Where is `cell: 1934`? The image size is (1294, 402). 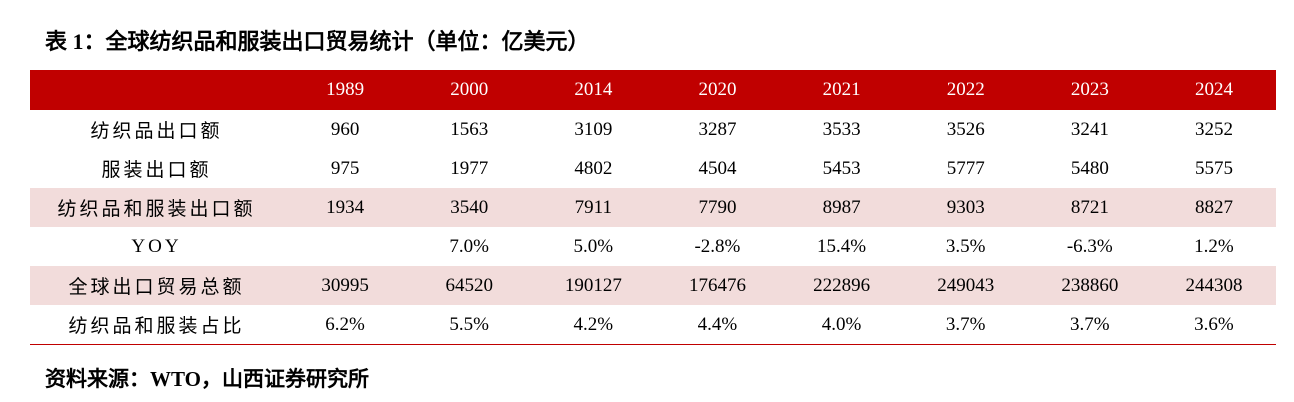 cell: 1934 is located at coordinates (345, 207).